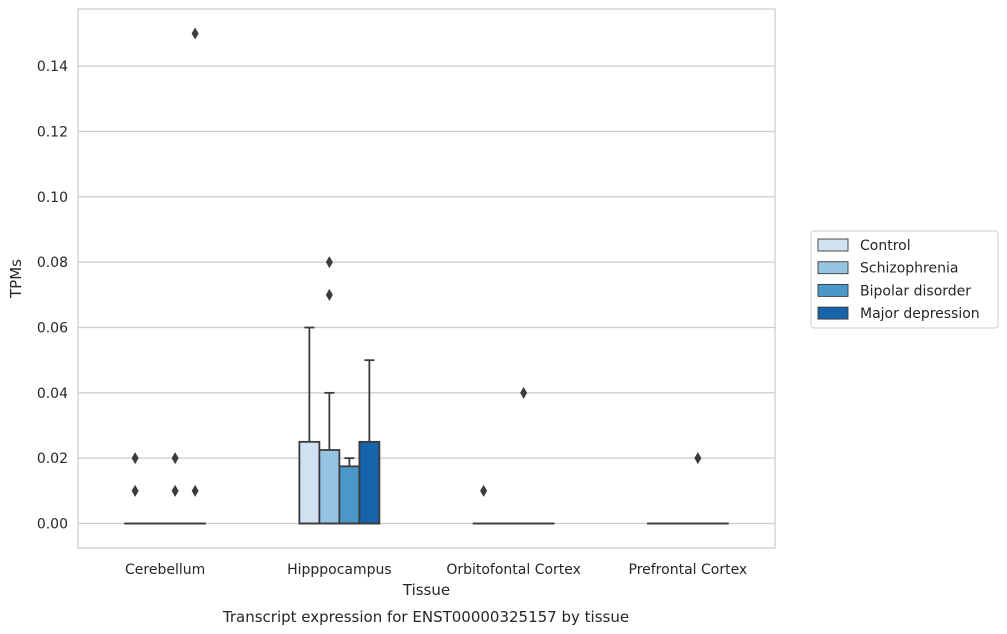 This screenshot has height=634, width=1007. I want to click on x-tick-label: Hipppocampus, so click(339, 570).